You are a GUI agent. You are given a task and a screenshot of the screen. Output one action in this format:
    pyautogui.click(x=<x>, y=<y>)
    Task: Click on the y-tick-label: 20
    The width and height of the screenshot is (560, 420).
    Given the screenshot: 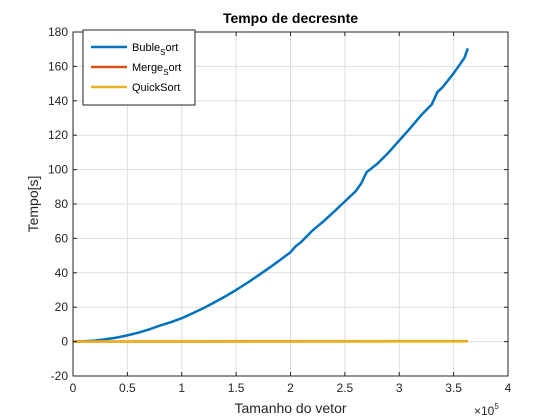 What is the action you would take?
    pyautogui.click(x=62, y=307)
    